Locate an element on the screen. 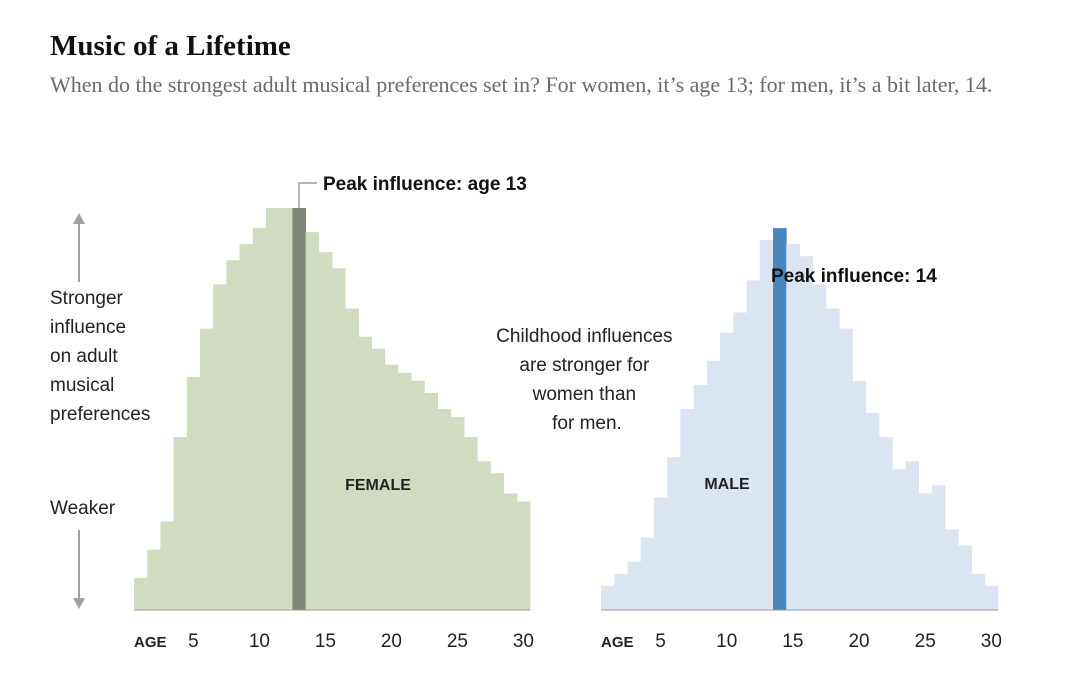 The height and width of the screenshot is (683, 1080). comparison-note-line: are stronger for is located at coordinates (584, 365).